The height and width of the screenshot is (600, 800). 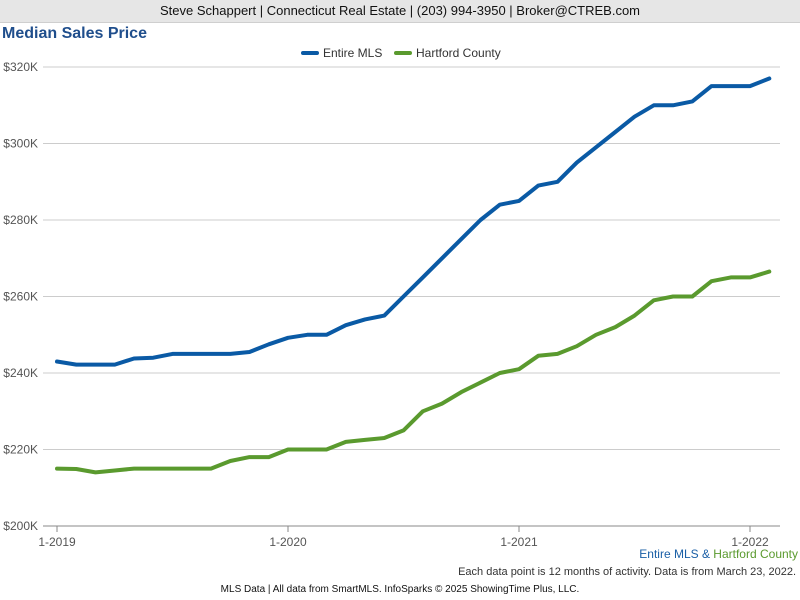 I want to click on x-tick-label: 1-2021, so click(x=519, y=542).